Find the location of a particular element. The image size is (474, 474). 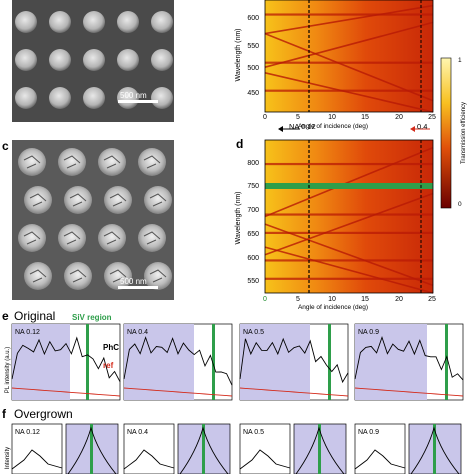

d-ytick-0: 800 is located at coordinates (253, 163).